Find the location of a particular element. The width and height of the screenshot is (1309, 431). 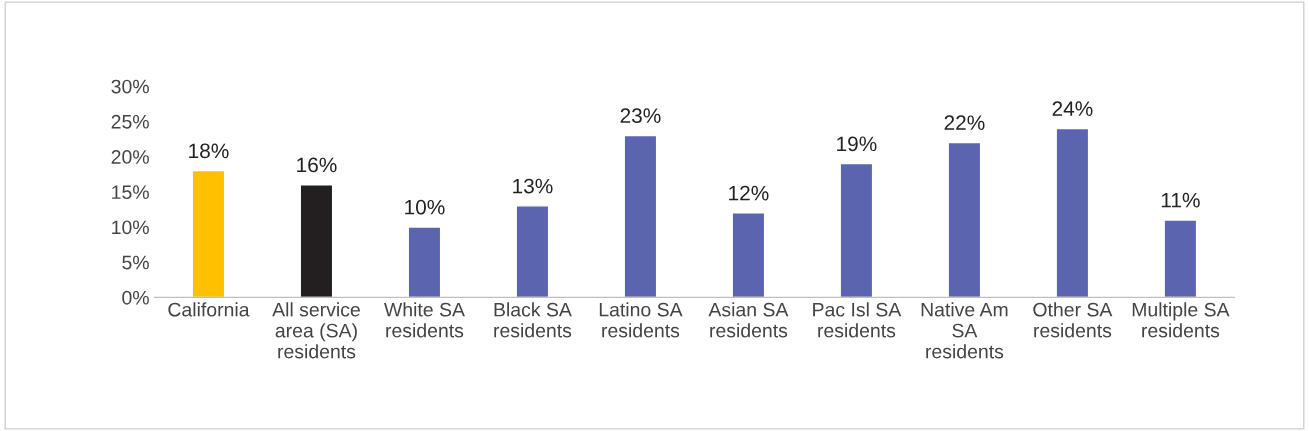

x-tick-label: Pac Isl SA residents is located at coordinates (857, 320).